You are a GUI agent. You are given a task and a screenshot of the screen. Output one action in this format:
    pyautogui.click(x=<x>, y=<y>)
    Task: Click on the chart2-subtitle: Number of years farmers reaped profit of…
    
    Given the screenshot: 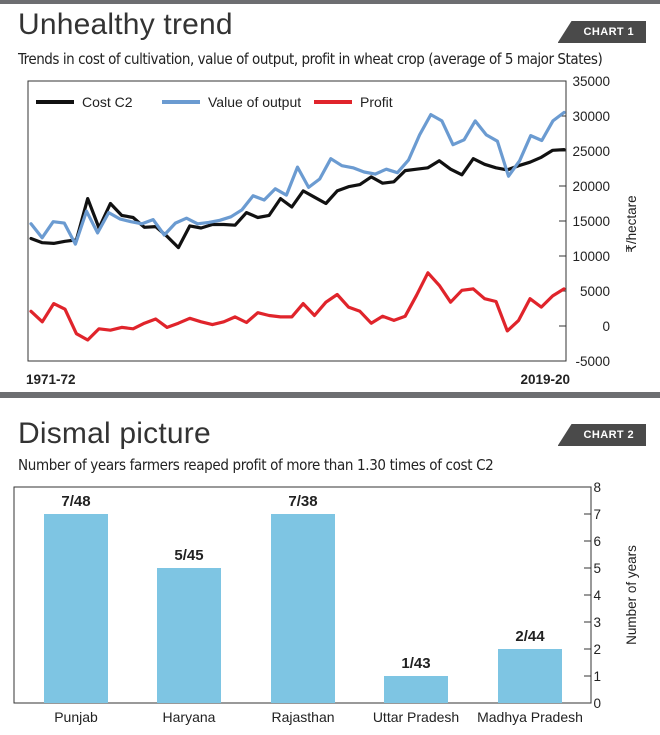 What is the action you would take?
    pyautogui.click(x=256, y=465)
    